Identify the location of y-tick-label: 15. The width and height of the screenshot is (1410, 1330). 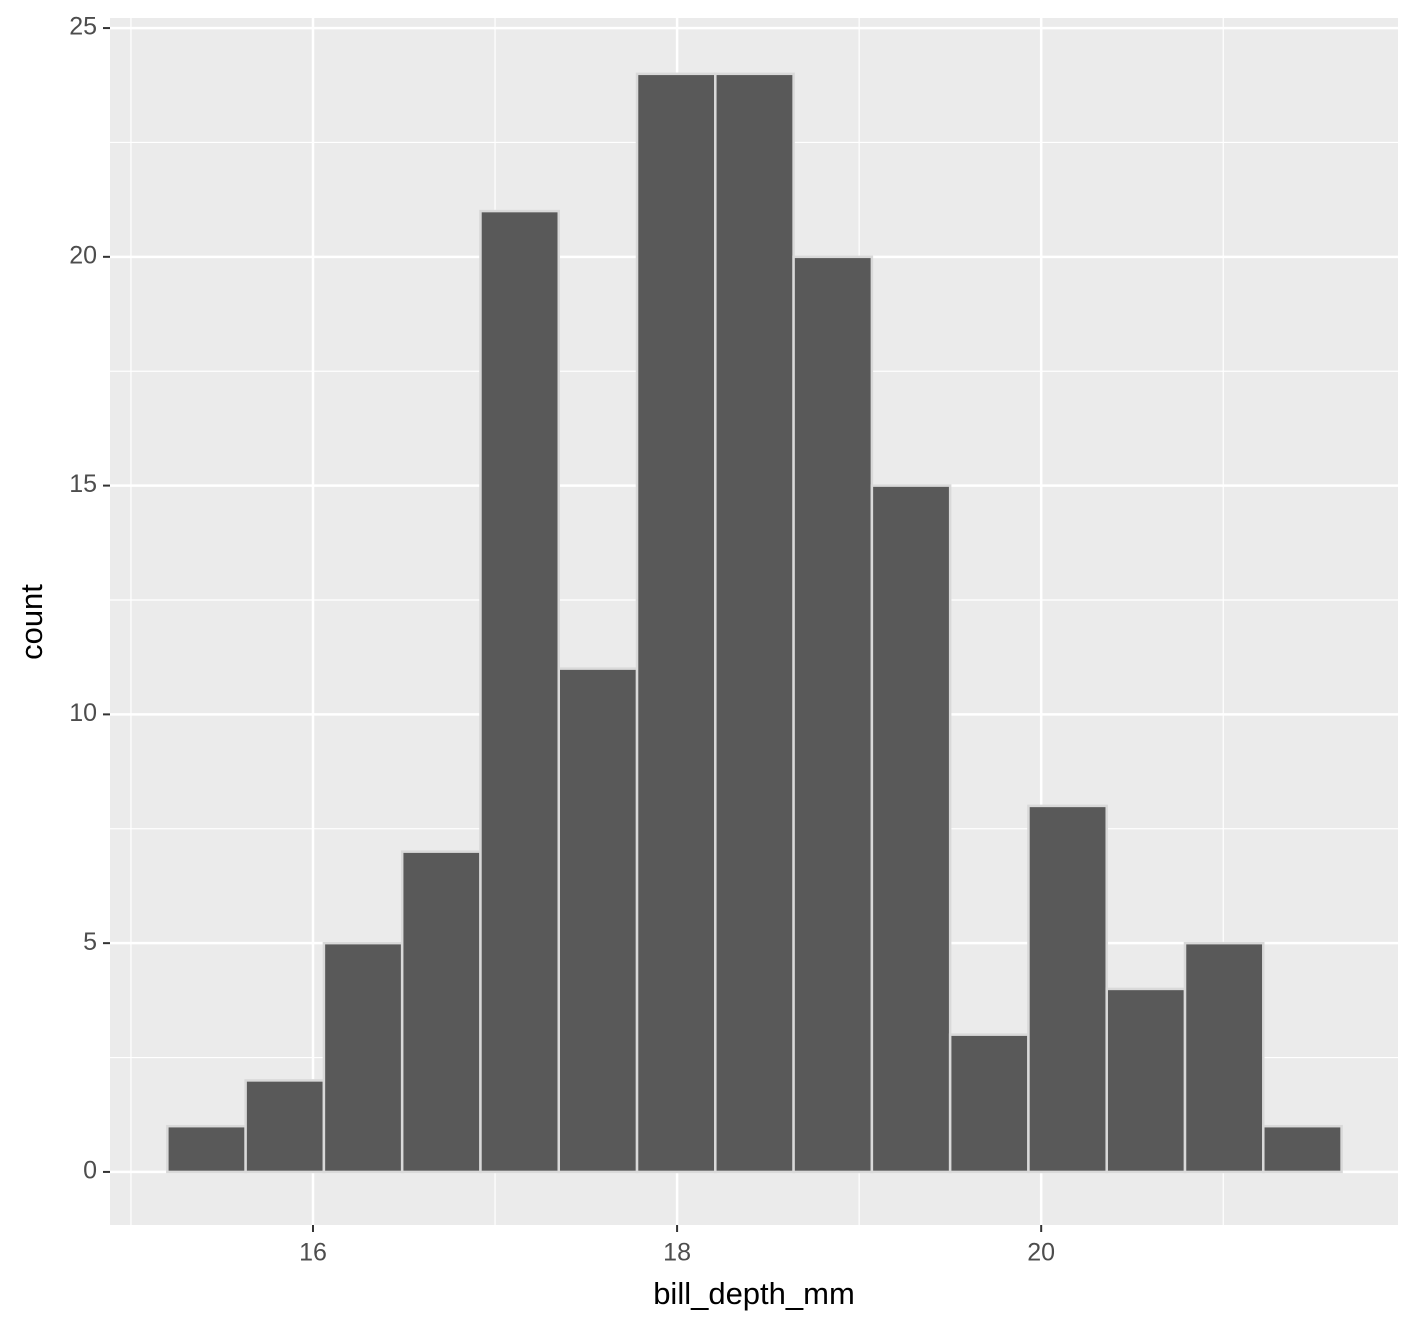
(83, 484).